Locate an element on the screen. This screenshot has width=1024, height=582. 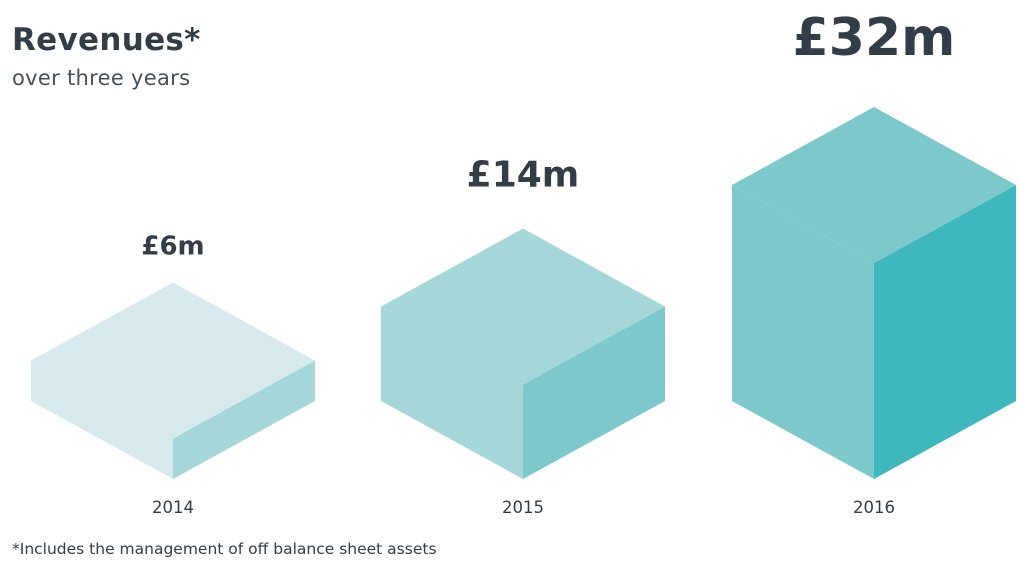
value-label: £32m is located at coordinates (874, 38).